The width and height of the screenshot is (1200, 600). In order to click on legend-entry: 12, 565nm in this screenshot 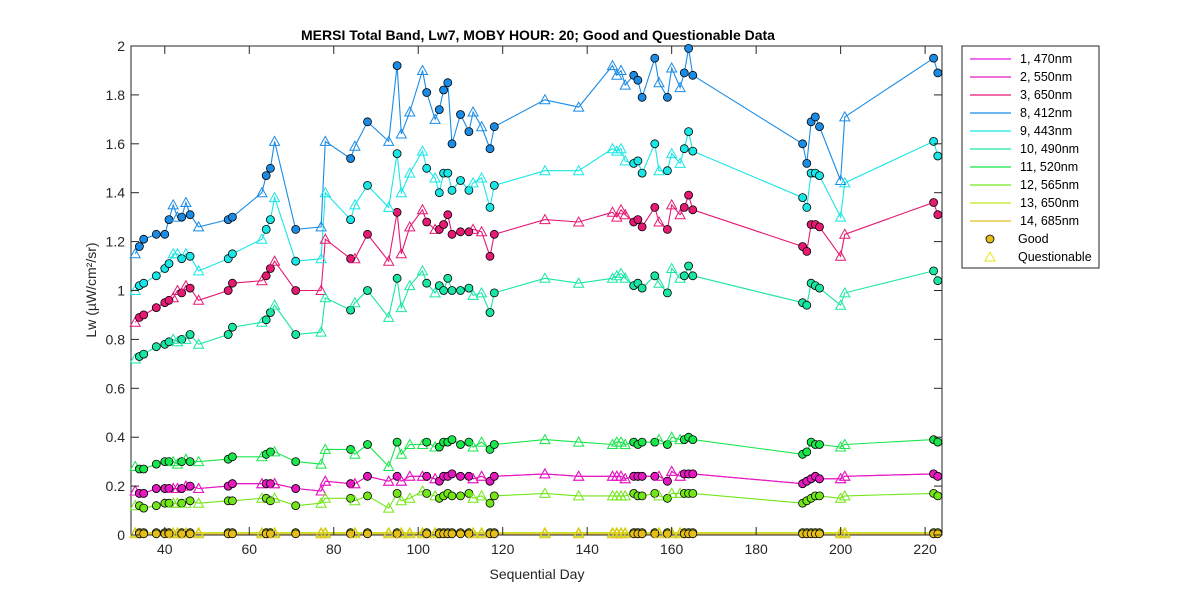, I will do `click(1049, 185)`.